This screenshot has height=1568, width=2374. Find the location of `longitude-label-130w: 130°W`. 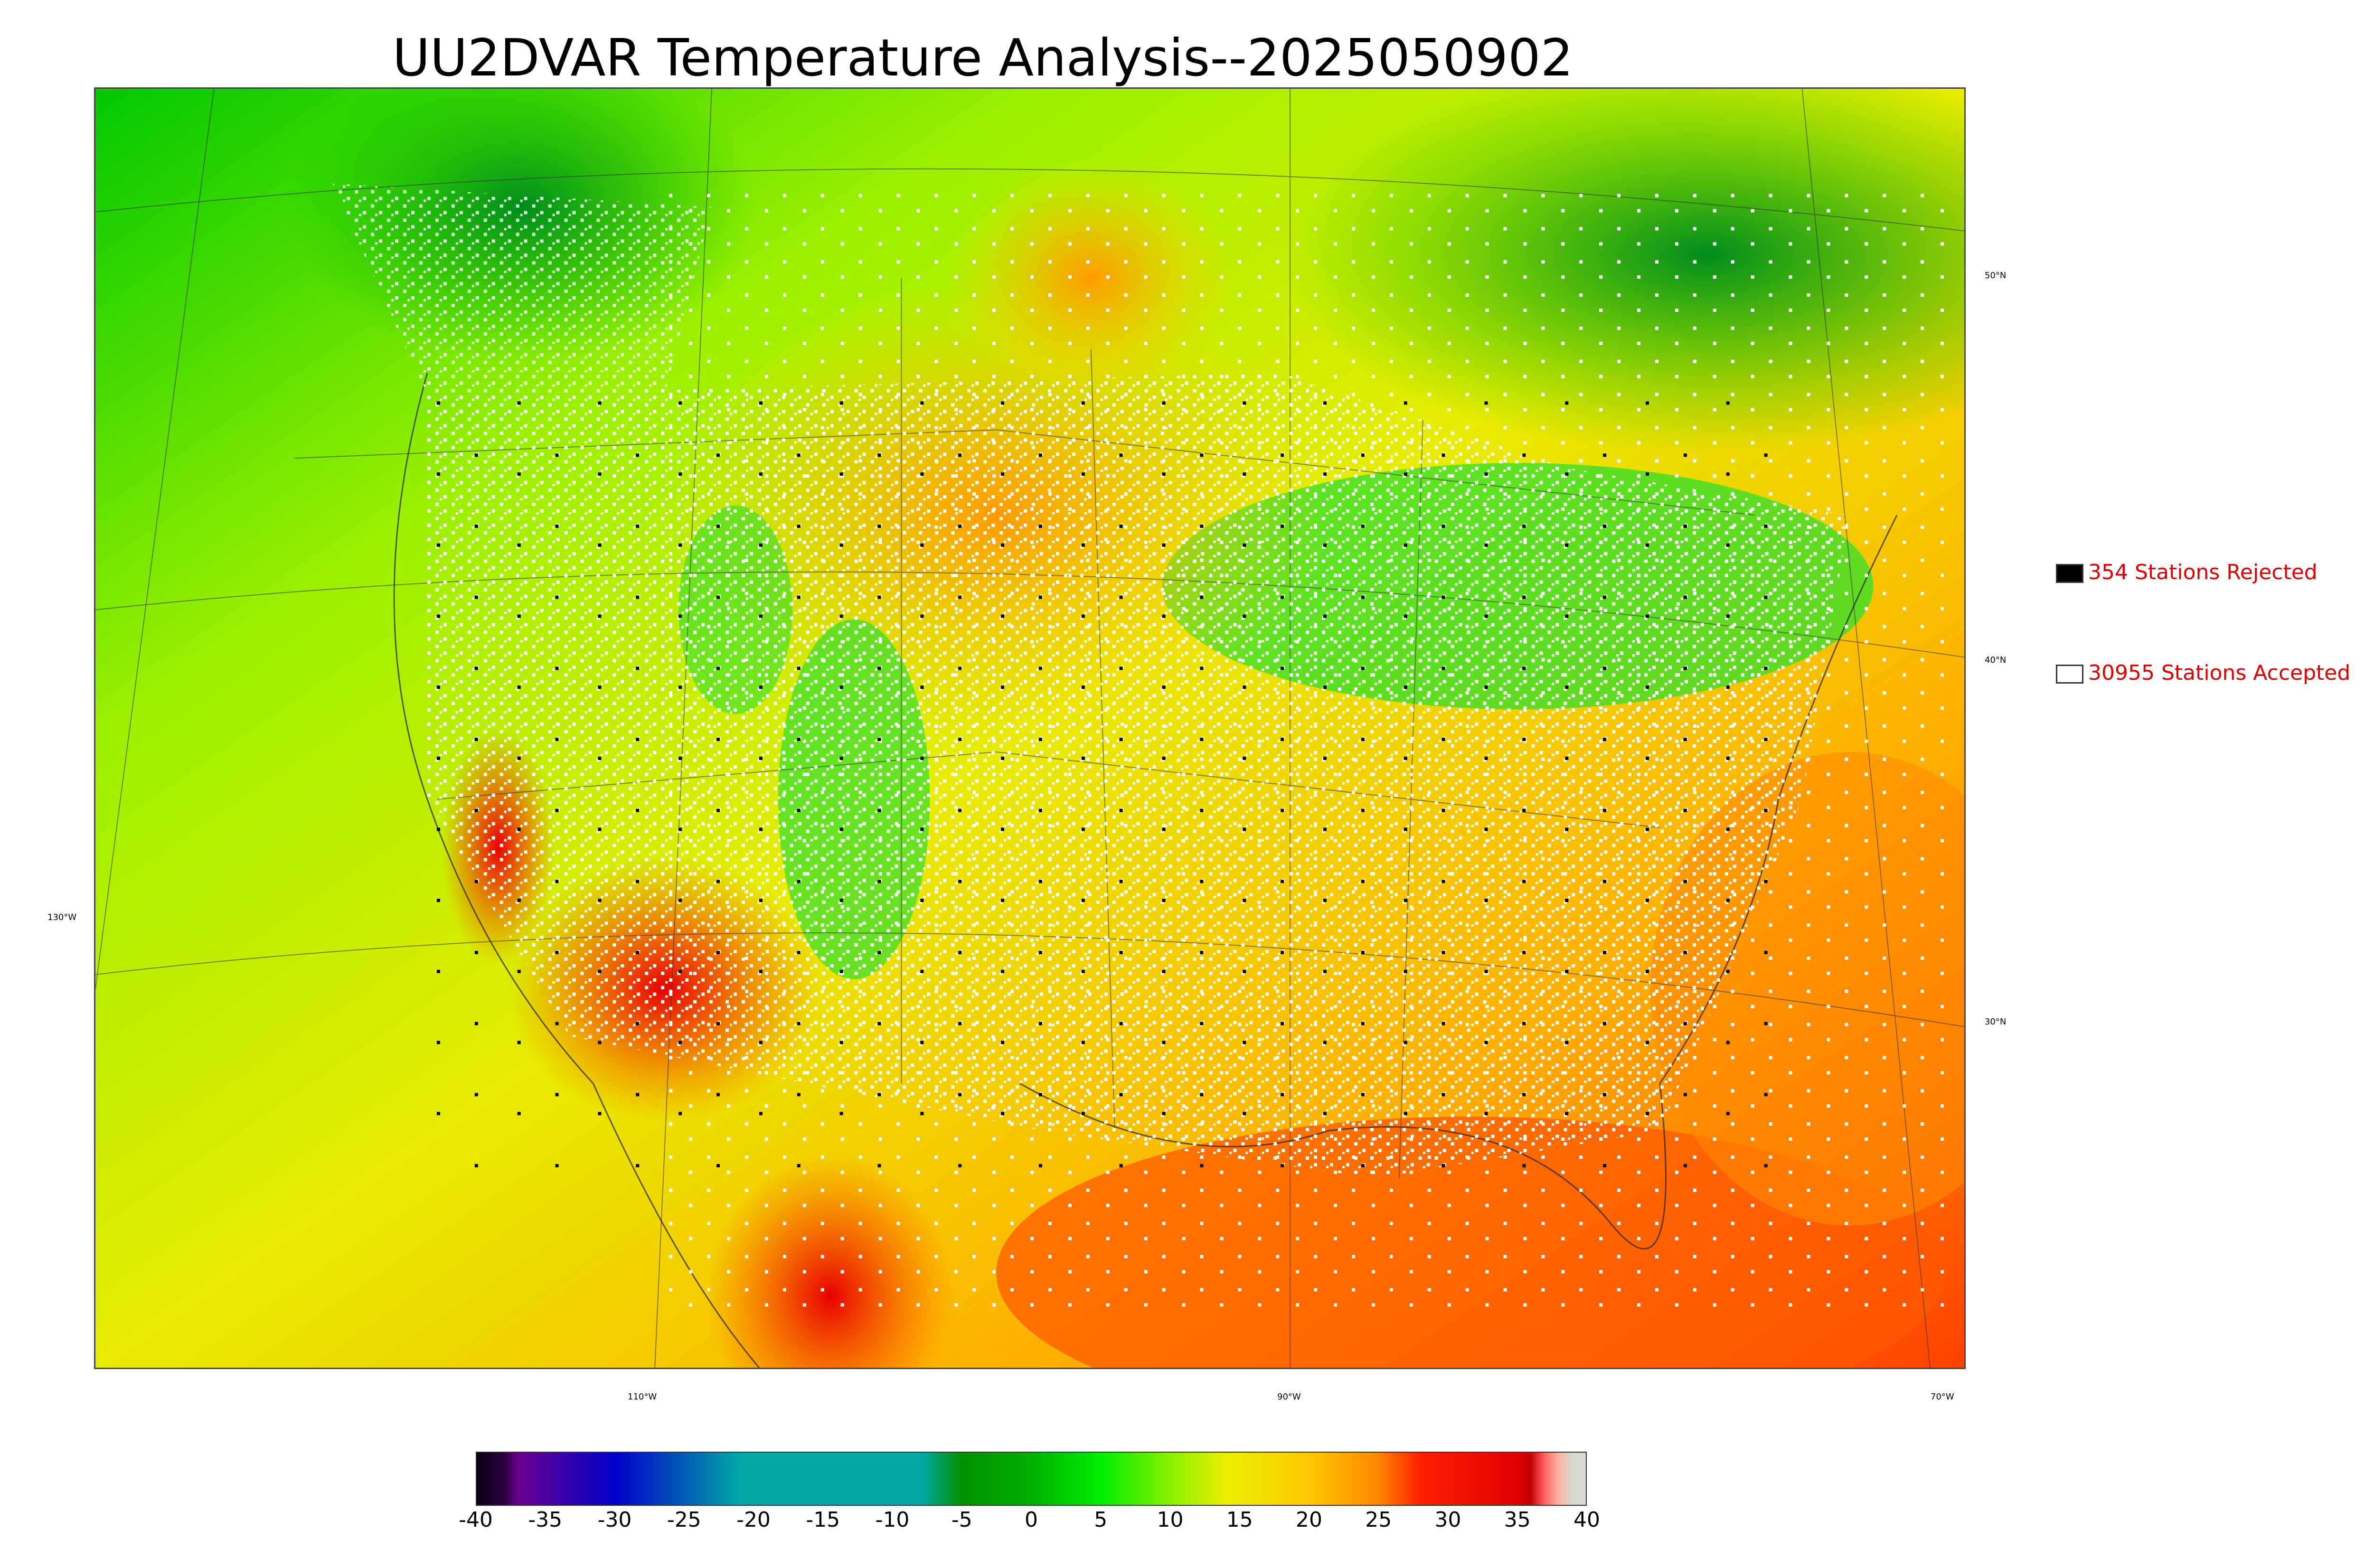

longitude-label-130w: 130°W is located at coordinates (62, 917).